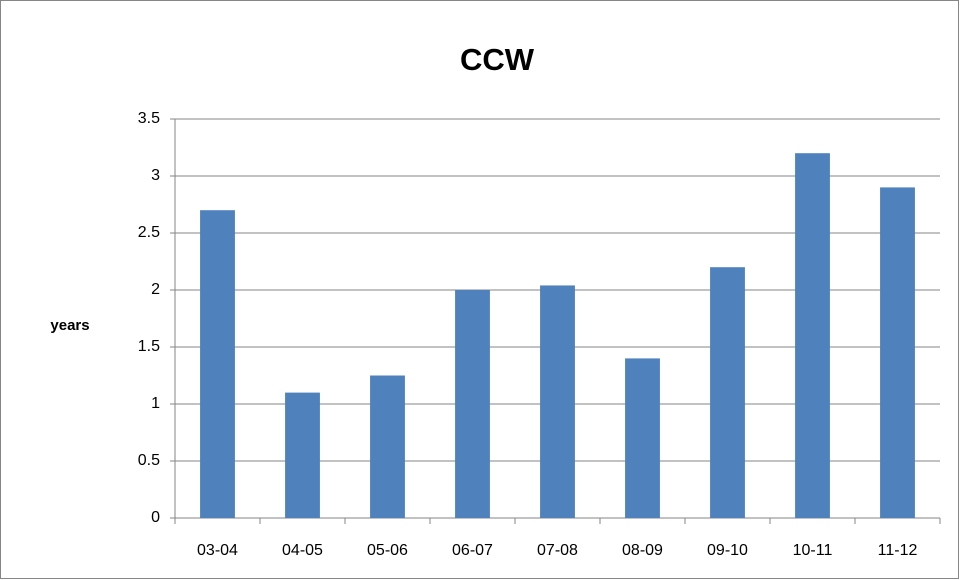 The height and width of the screenshot is (580, 960). Describe the element at coordinates (387, 550) in the screenshot. I see `x-tick-label: 05-06` at that location.